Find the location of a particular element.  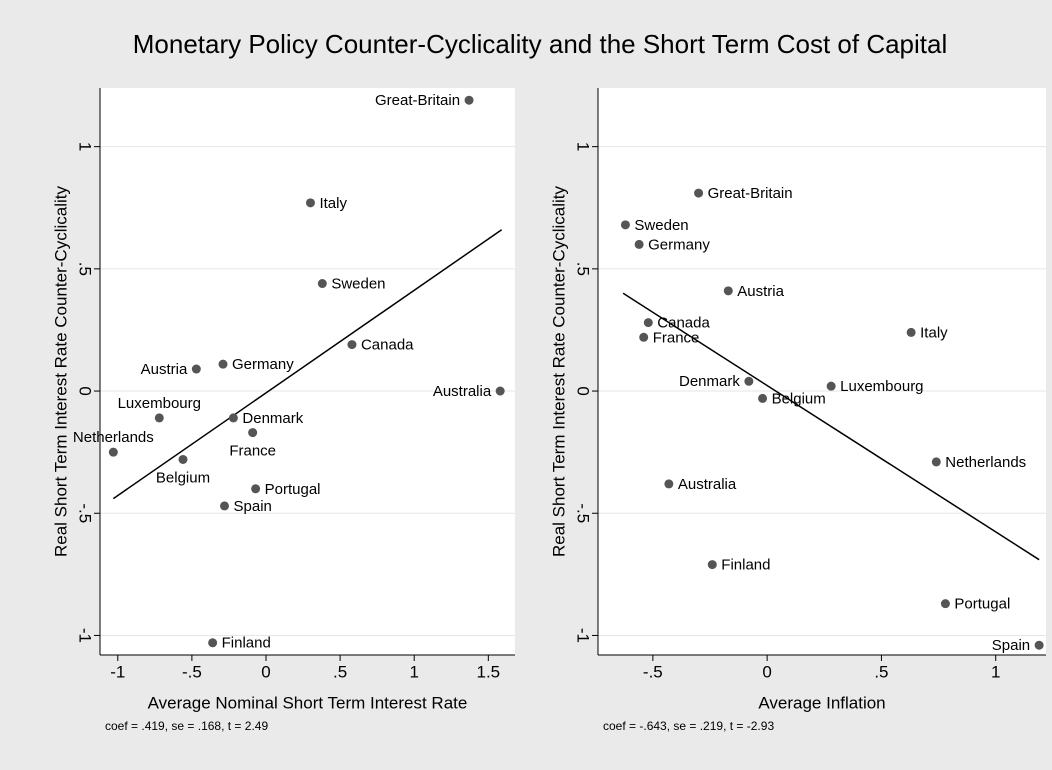

x-axis-title: Average Nominal Short Term Interest Rate is located at coordinates (308, 702).